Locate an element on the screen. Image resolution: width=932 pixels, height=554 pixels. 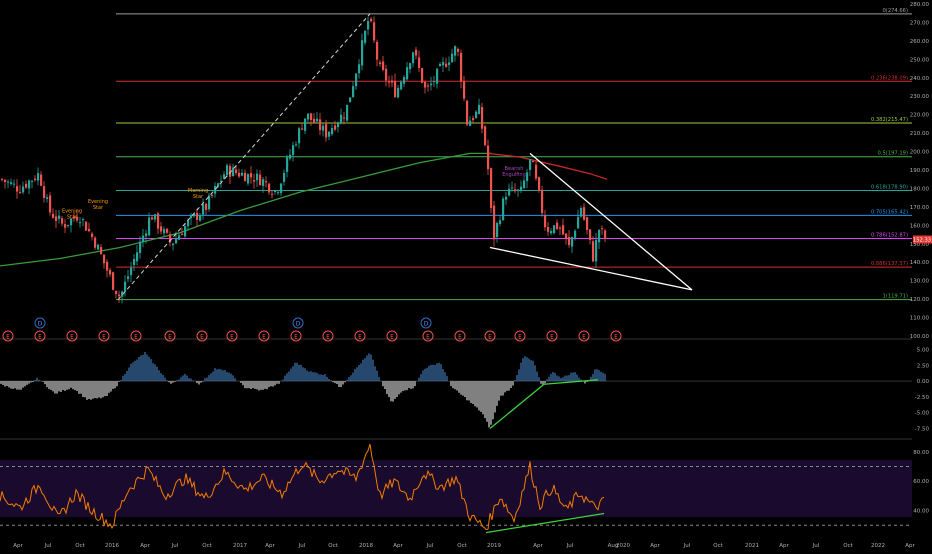
fib-anchor-line is located at coordinates (244, 156).